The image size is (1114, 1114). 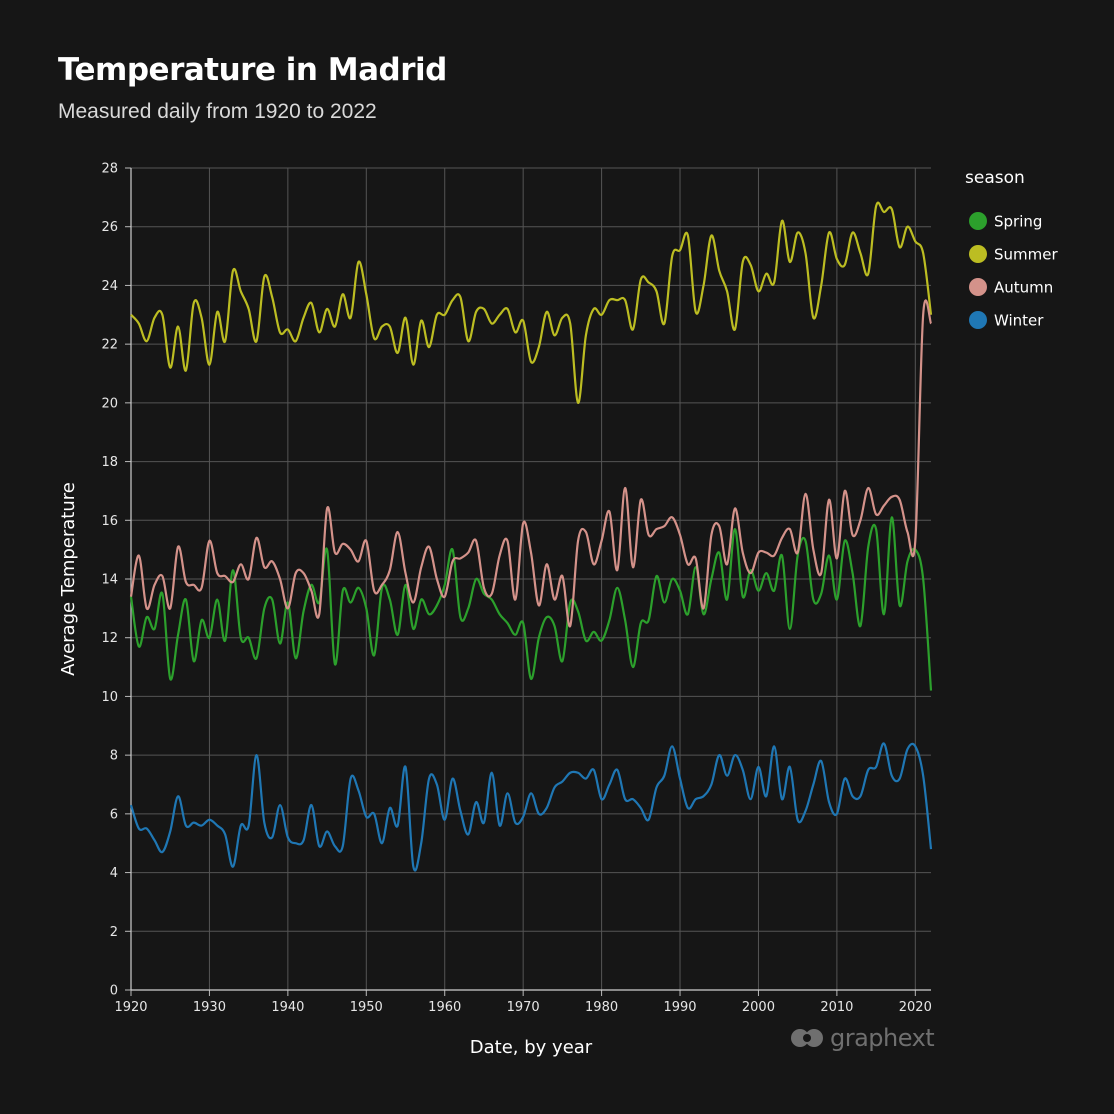 What do you see at coordinates (109, 697) in the screenshot?
I see `y-tick-label: 10` at bounding box center [109, 697].